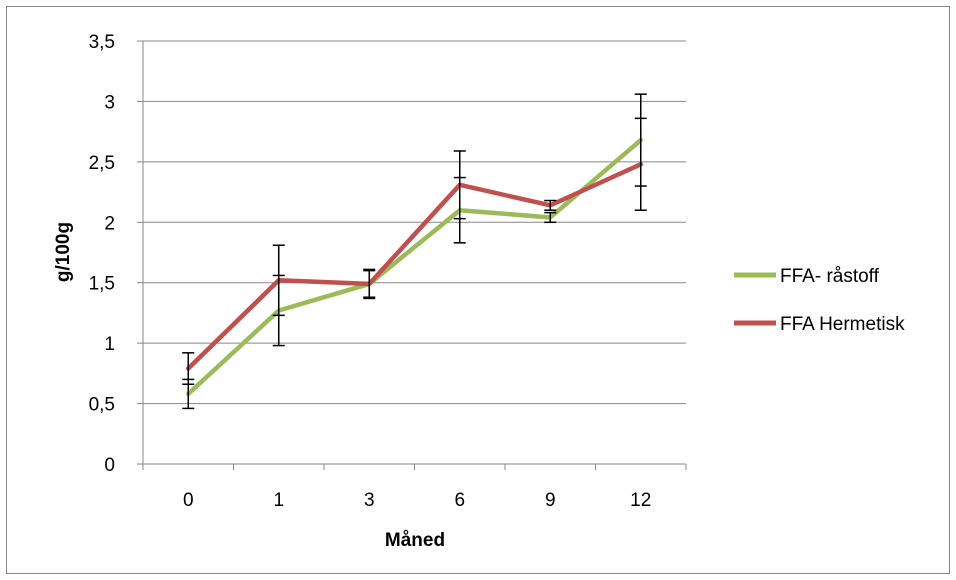  I want to click on x-tick-label: 9, so click(550, 500).